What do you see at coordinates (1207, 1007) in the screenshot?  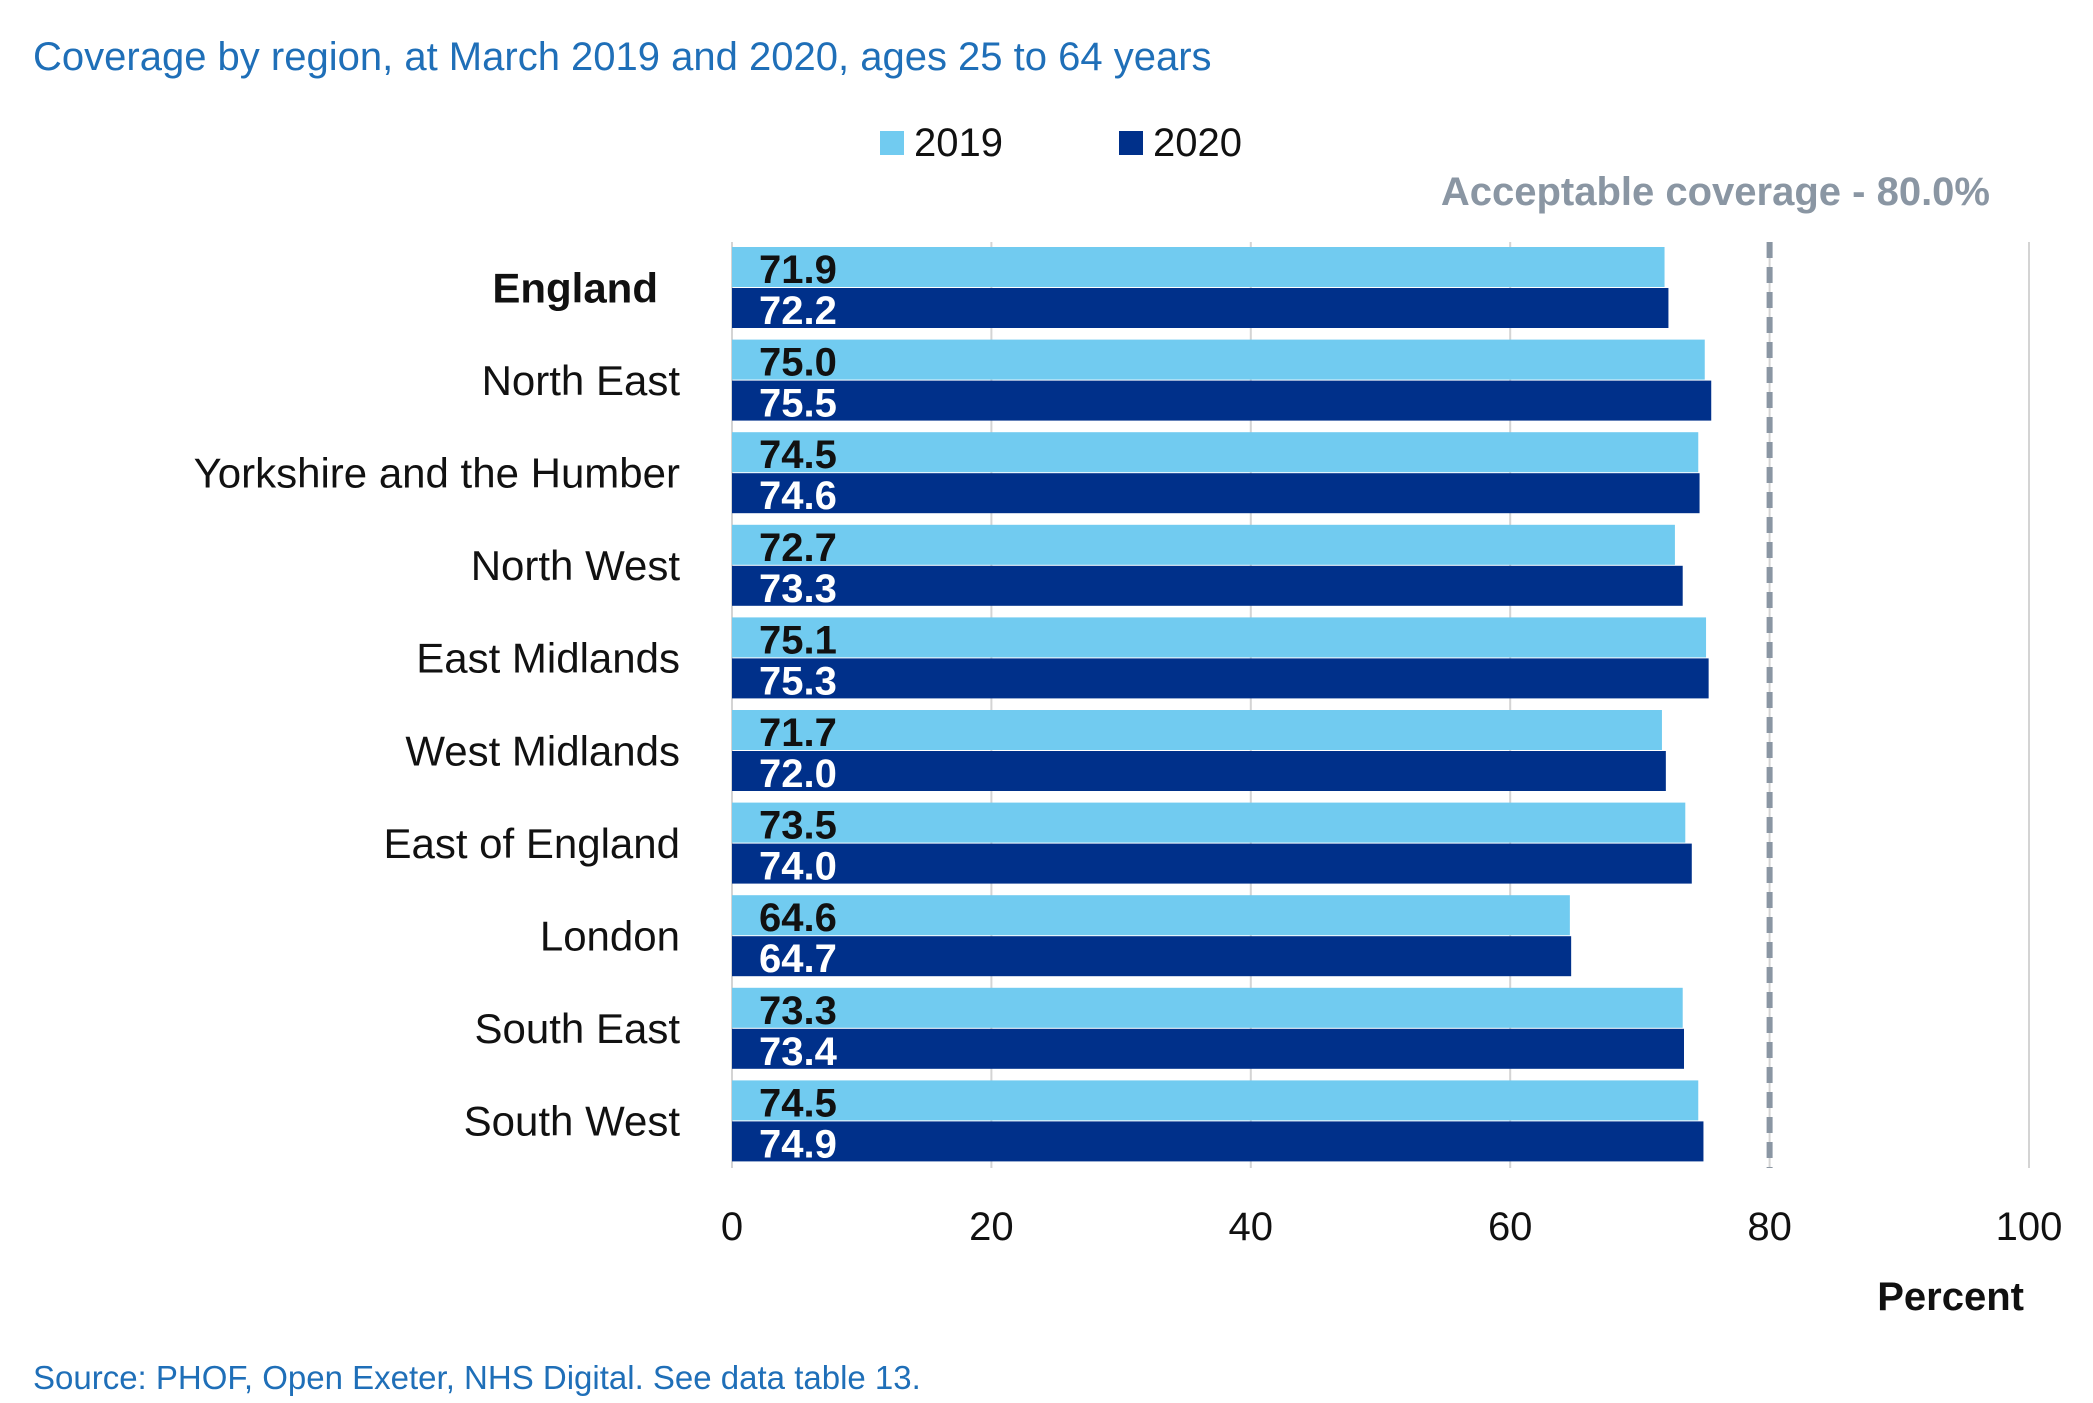 I see `bar-south-east-2019` at bounding box center [1207, 1007].